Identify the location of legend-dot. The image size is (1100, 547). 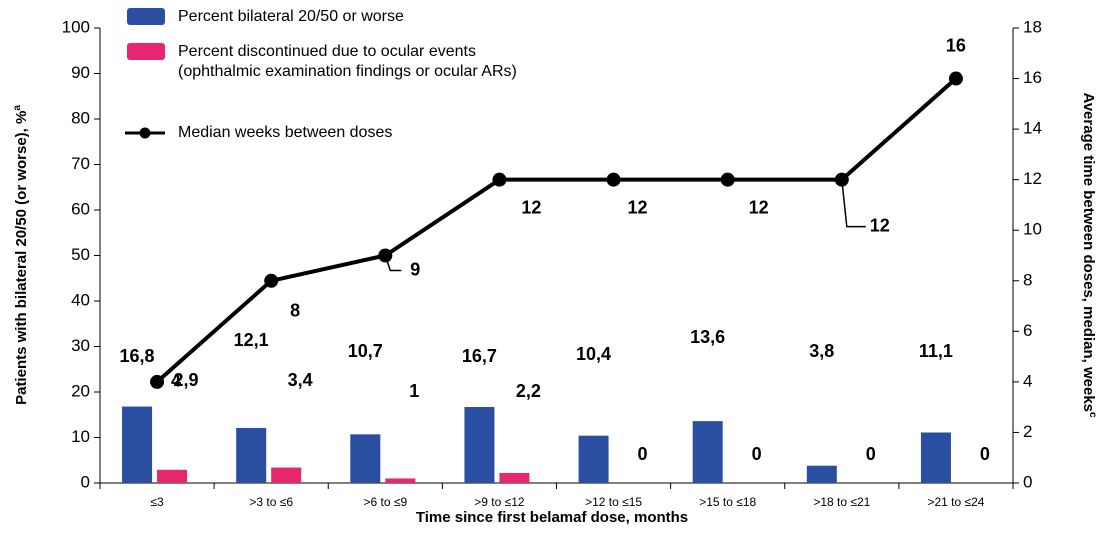
(145, 133).